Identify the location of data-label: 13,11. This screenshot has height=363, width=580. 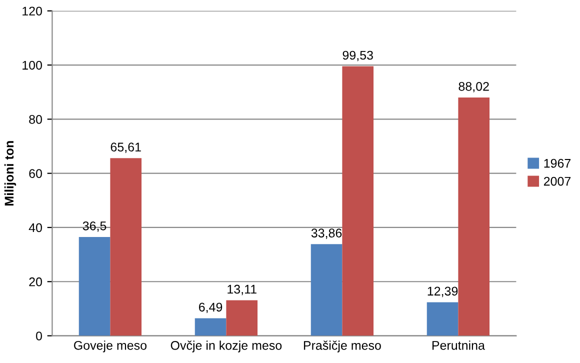
(242, 290).